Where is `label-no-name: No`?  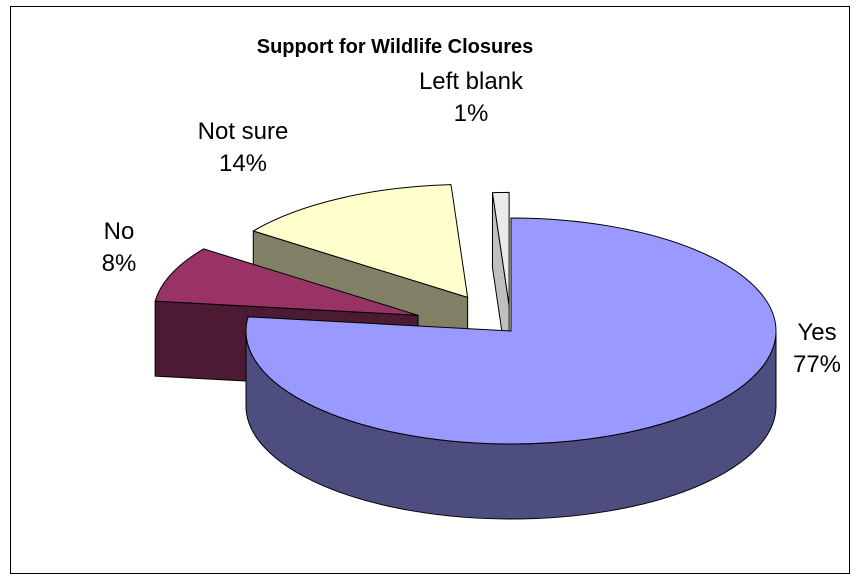 label-no-name: No is located at coordinates (119, 231).